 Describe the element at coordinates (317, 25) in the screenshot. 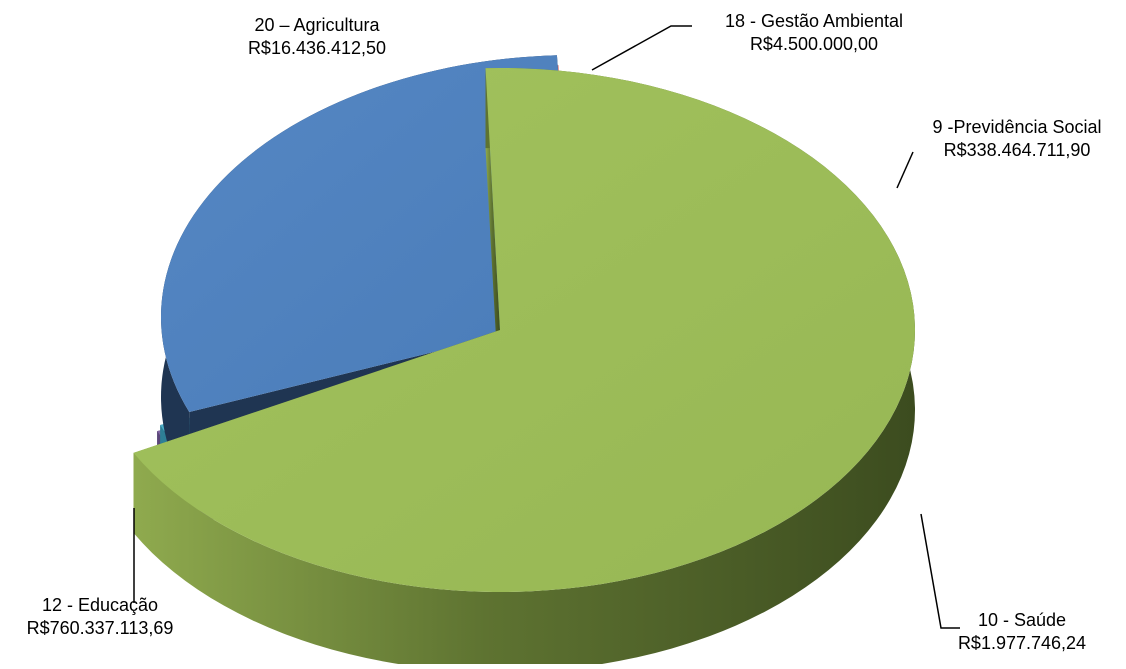

I see `slice-name-label: 20 – Agricultura` at that location.